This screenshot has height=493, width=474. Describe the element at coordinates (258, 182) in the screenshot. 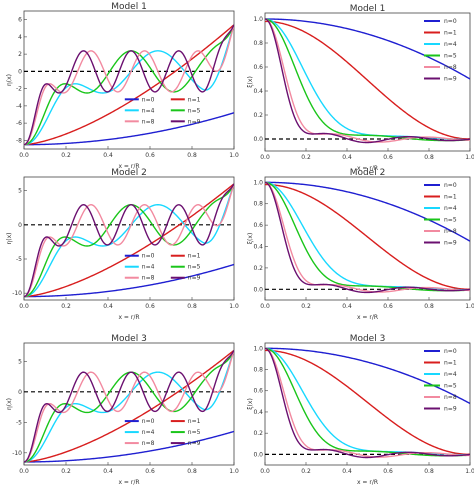

I see `y-tick-label: 1.0` at that location.